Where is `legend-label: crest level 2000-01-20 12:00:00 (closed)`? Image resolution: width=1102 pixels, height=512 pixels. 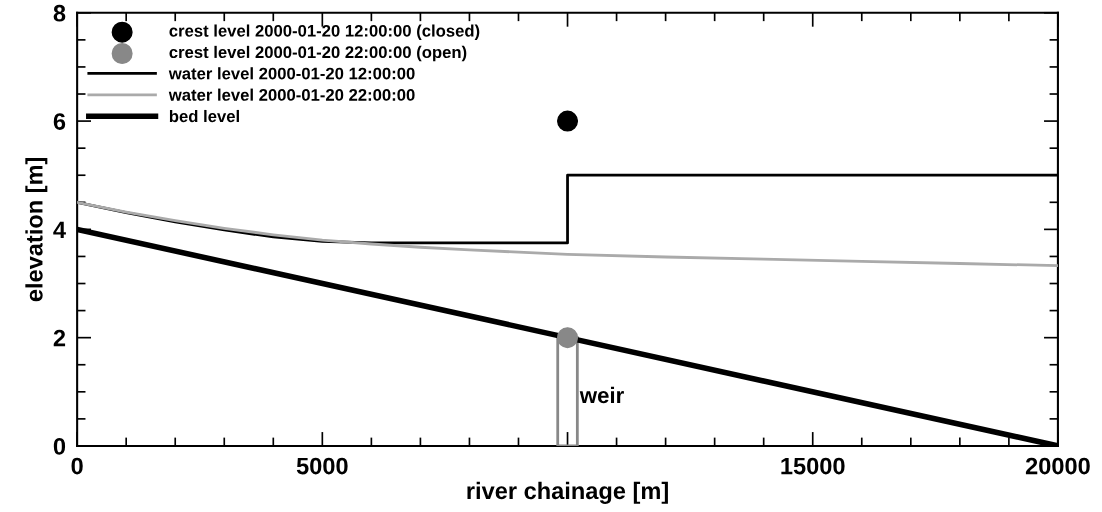
legend-label: crest level 2000-01-20 12:00:00 (closed) is located at coordinates (324, 32).